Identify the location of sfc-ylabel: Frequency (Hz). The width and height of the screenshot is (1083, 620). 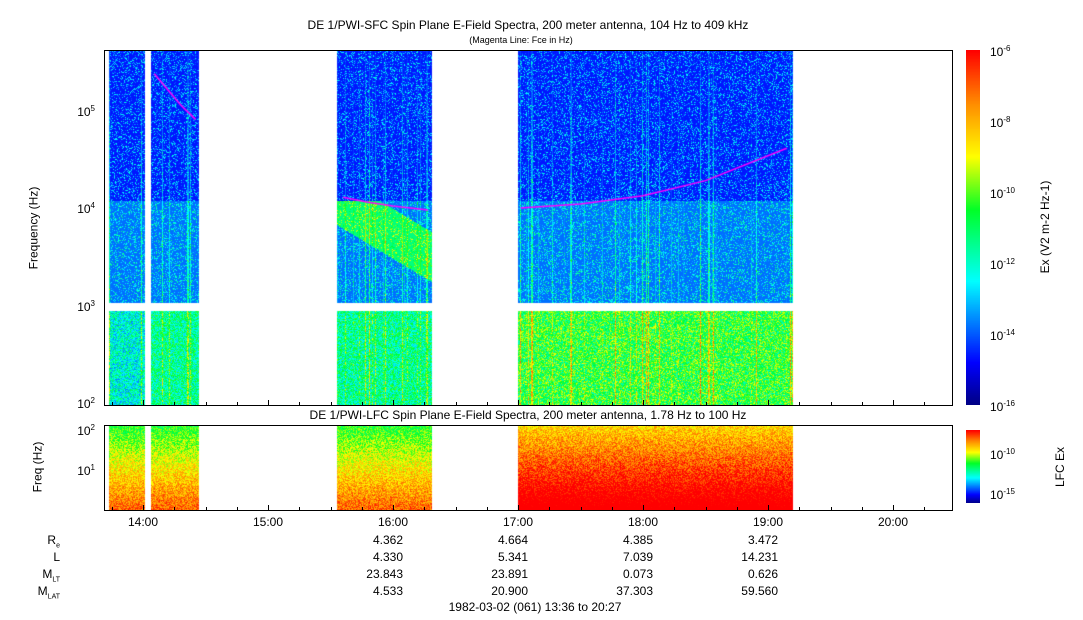
(33, 228).